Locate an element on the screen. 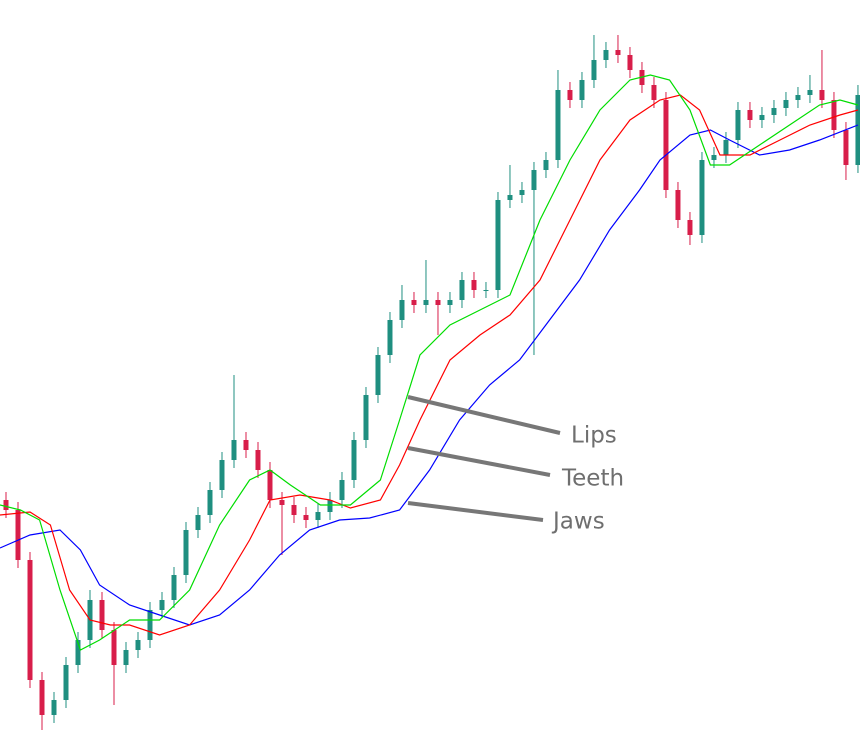 This screenshot has height=745, width=860. annotations: Lips Teeth Jaws is located at coordinates (515, 465).